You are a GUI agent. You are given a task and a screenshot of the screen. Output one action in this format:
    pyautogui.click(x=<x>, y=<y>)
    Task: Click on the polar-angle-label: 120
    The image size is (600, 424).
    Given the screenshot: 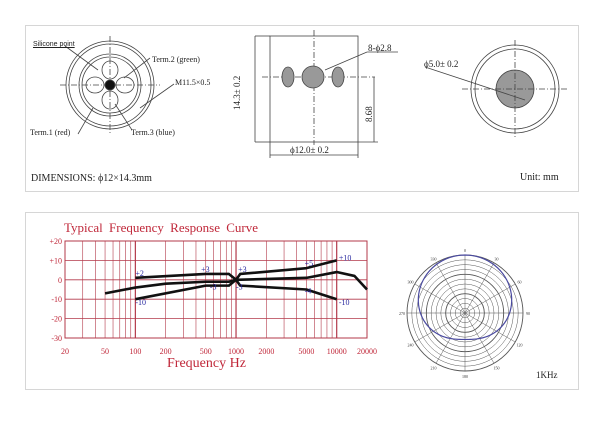 What is the action you would take?
    pyautogui.click(x=520, y=345)
    